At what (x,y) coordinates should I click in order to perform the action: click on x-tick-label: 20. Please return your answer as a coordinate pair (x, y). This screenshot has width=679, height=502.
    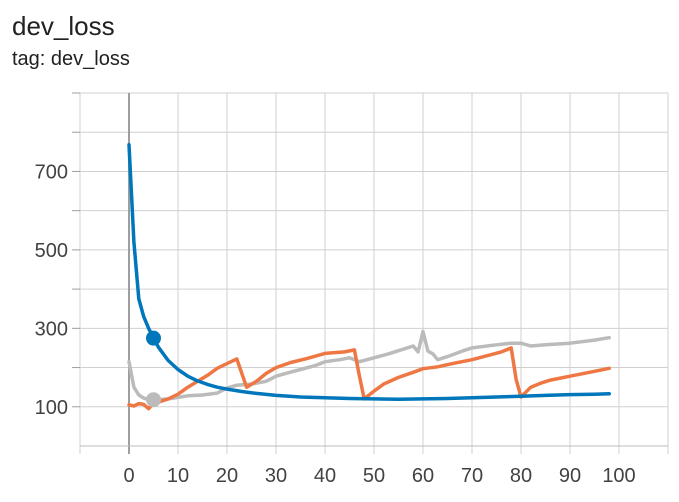
    Looking at the image, I should click on (227, 476).